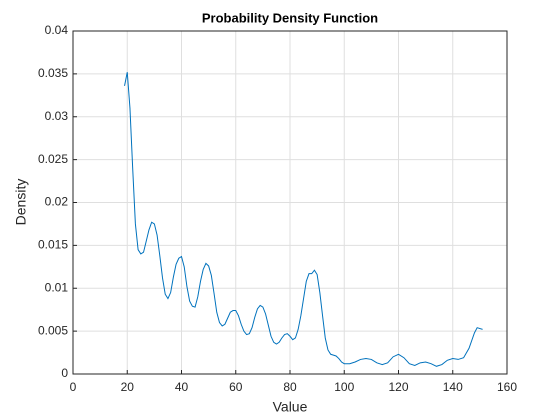  What do you see at coordinates (57, 30) in the screenshot?
I see `y-tick-label: 0.04` at bounding box center [57, 30].